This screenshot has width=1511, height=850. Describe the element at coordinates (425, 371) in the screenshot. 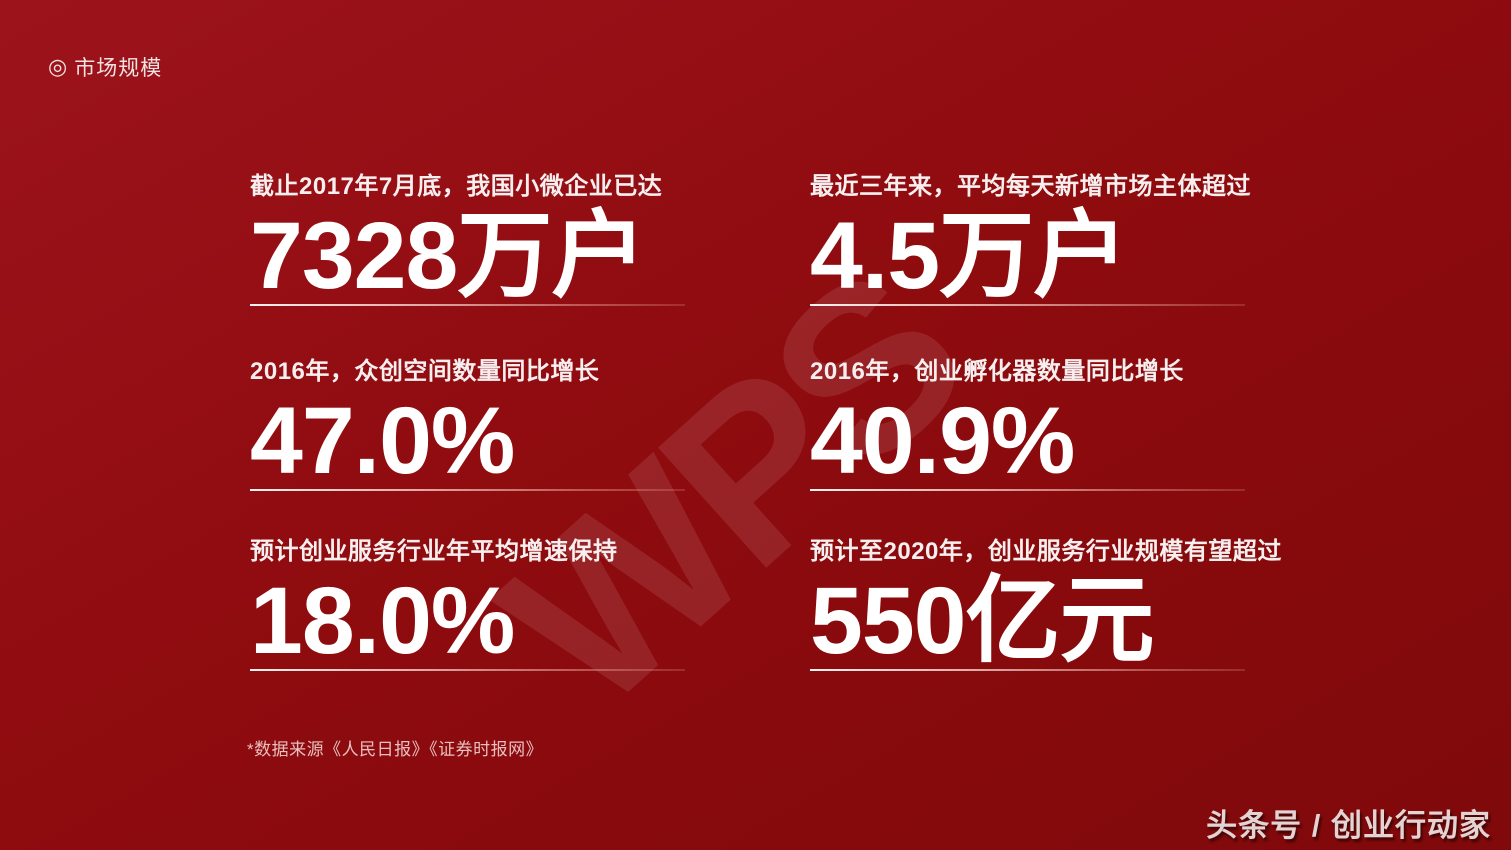

I see `stat-label: 2016年，众创空间数量同比增长` at that location.